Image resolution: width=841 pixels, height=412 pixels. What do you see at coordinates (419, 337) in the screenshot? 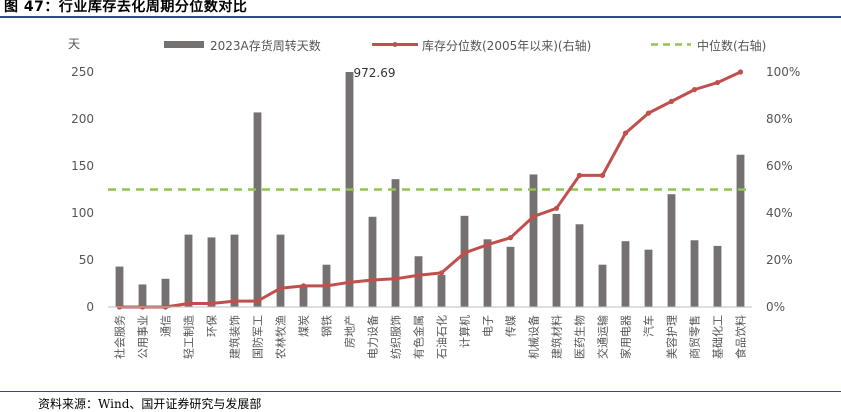
I see `x-tick-label: 有色金属` at bounding box center [419, 337].